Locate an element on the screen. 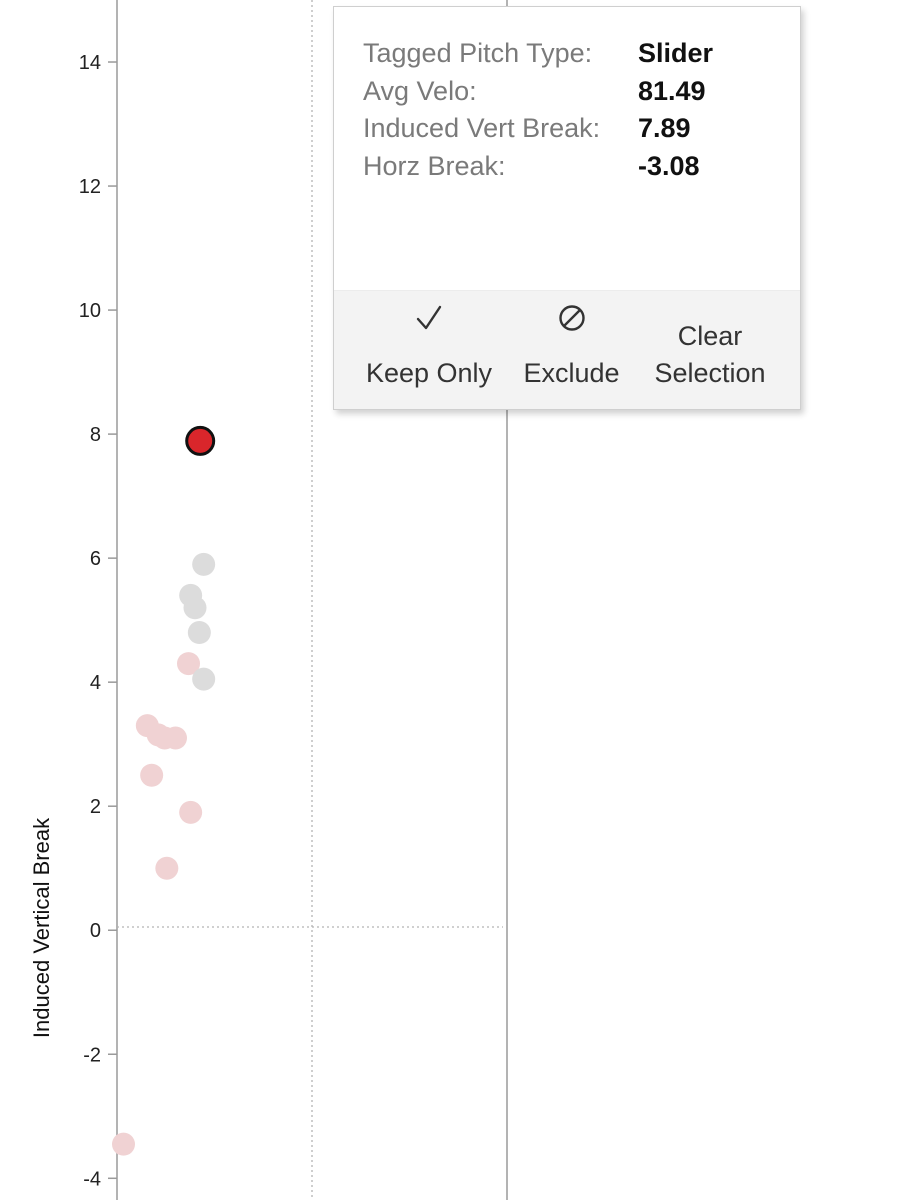  keep-only-button: Keep Only is located at coordinates (429, 350).